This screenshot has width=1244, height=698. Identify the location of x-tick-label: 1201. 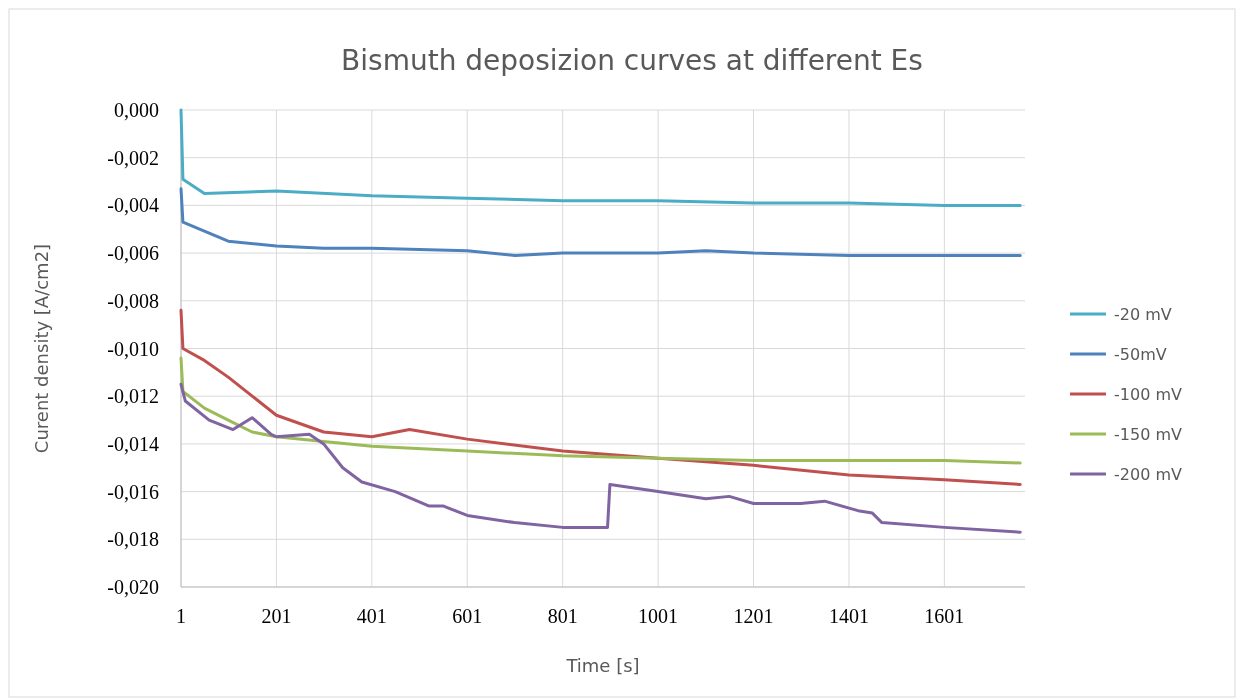
(753, 616).